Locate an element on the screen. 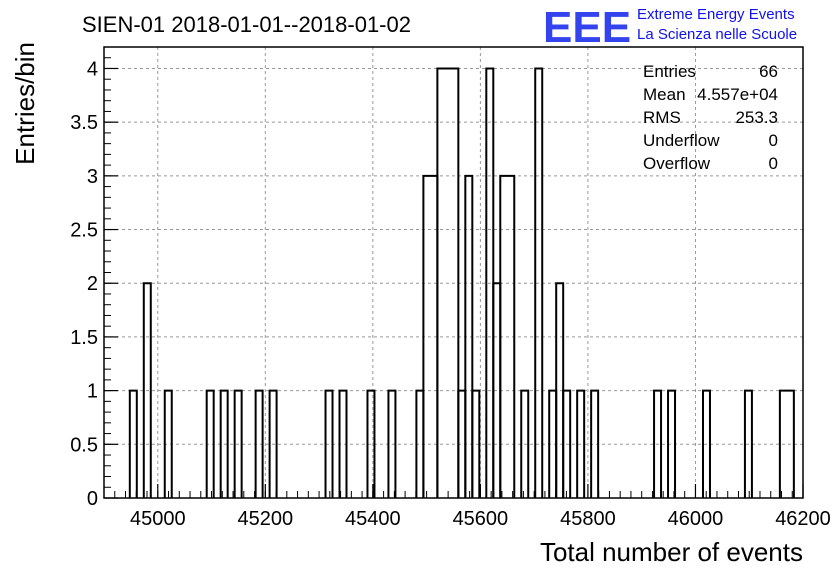 Image resolution: width=836 pixels, height=572 pixels. x-tick-label: 46200 is located at coordinates (803, 519).